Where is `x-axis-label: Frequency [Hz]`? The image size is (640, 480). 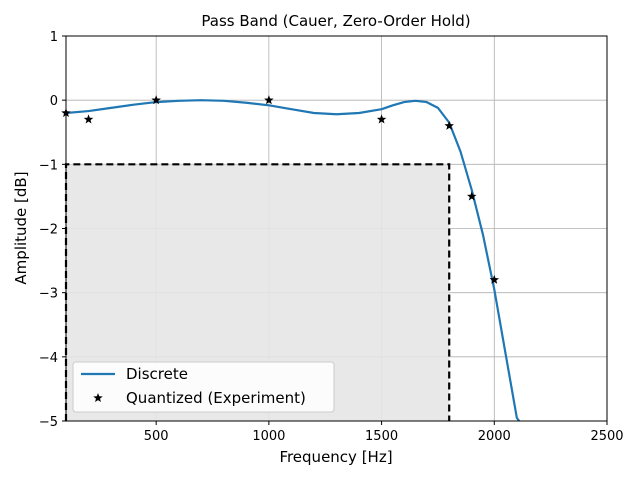 x-axis-label: Frequency [Hz] is located at coordinates (335, 457).